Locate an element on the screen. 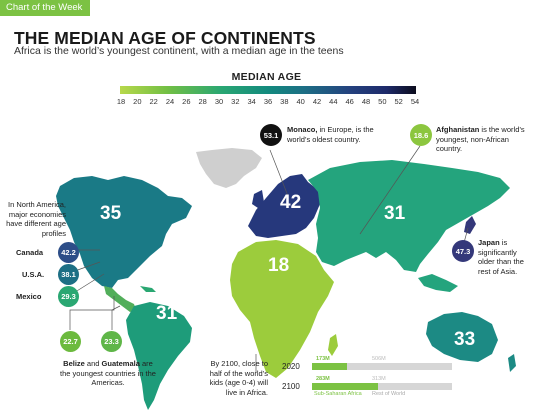  legend-tick: 36 is located at coordinates (268, 101).